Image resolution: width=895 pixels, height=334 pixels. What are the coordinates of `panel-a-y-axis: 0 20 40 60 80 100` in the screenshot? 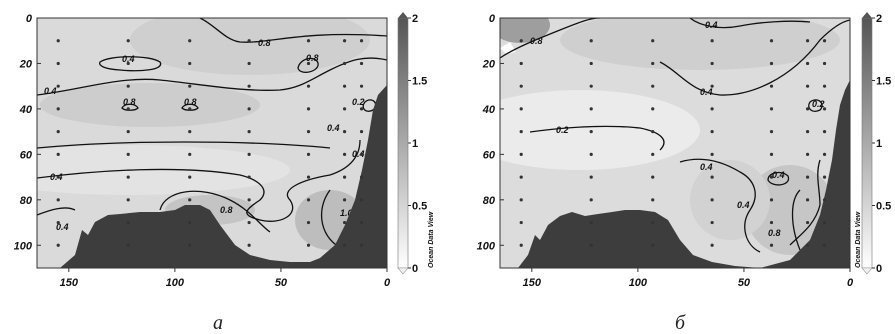 It's located at (27, 132).